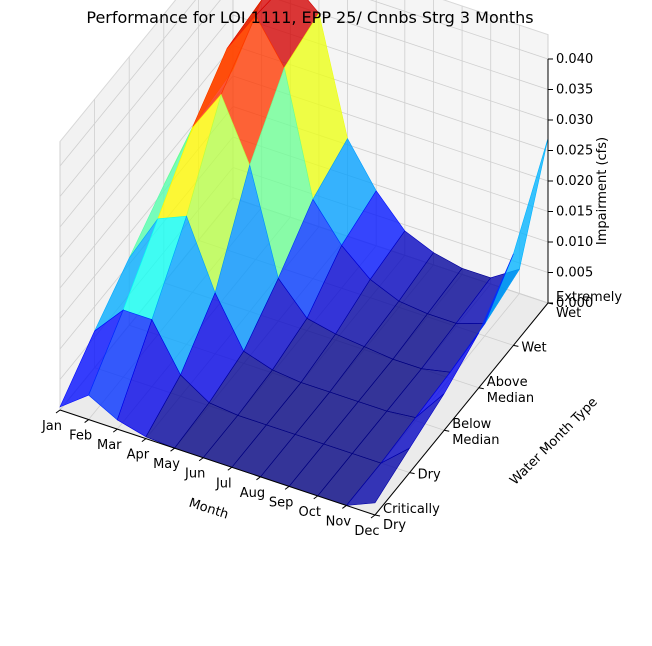  What do you see at coordinates (366, 531) in the screenshot?
I see `x-tick-label: Dec` at bounding box center [366, 531].